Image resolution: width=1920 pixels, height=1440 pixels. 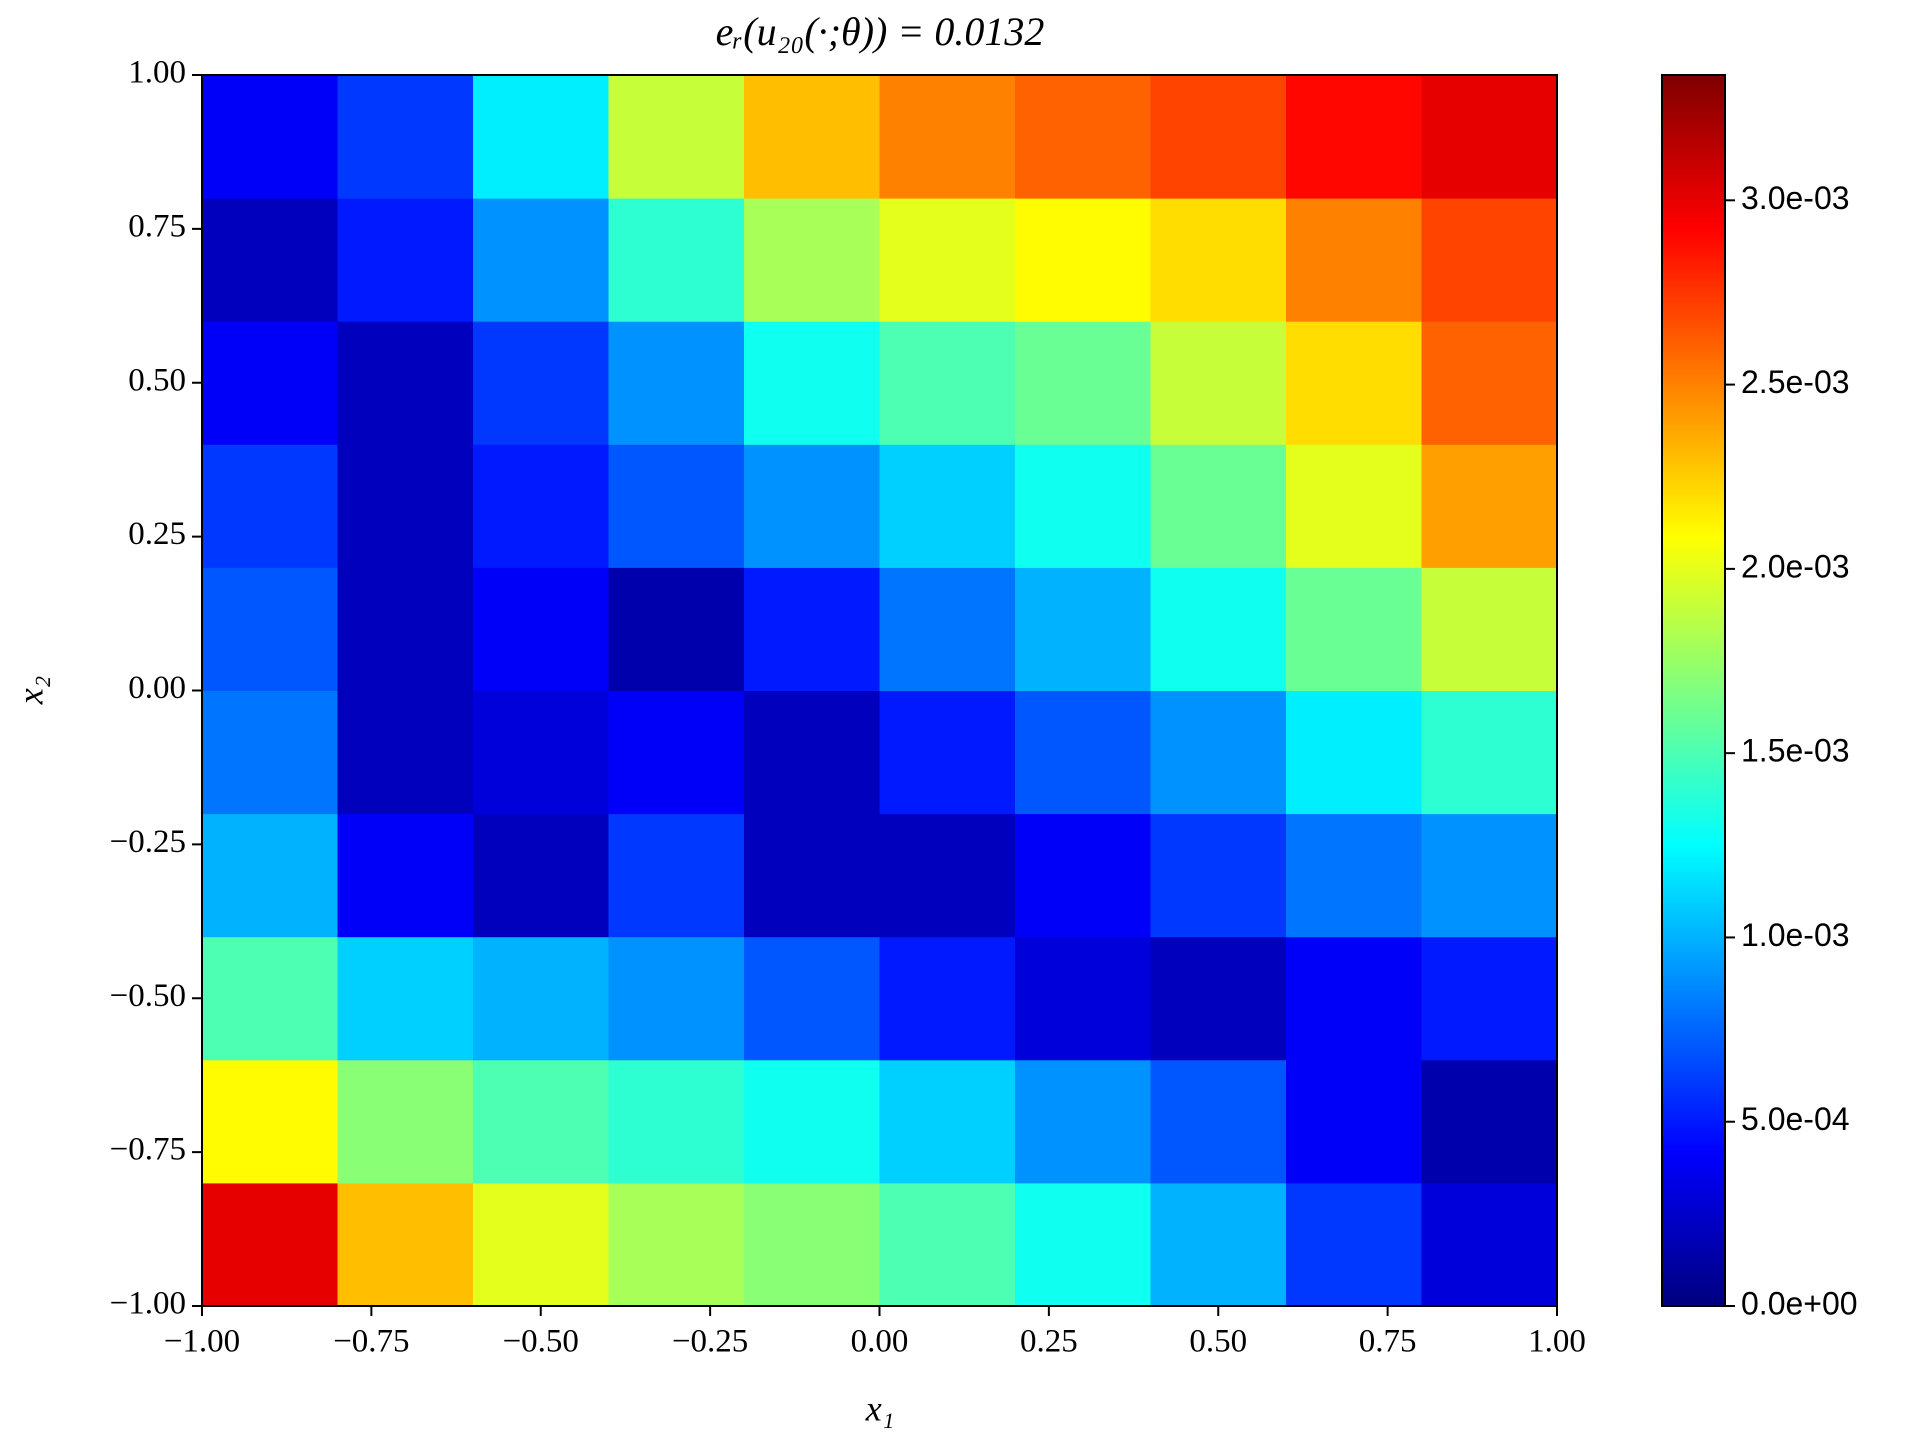 What do you see at coordinates (148, 996) in the screenshot?
I see `y-tick-label: −0.50` at bounding box center [148, 996].